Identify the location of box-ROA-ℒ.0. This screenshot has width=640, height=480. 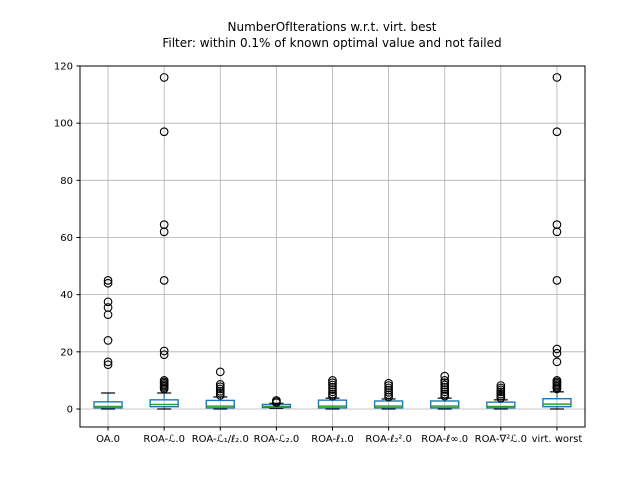
(164, 403).